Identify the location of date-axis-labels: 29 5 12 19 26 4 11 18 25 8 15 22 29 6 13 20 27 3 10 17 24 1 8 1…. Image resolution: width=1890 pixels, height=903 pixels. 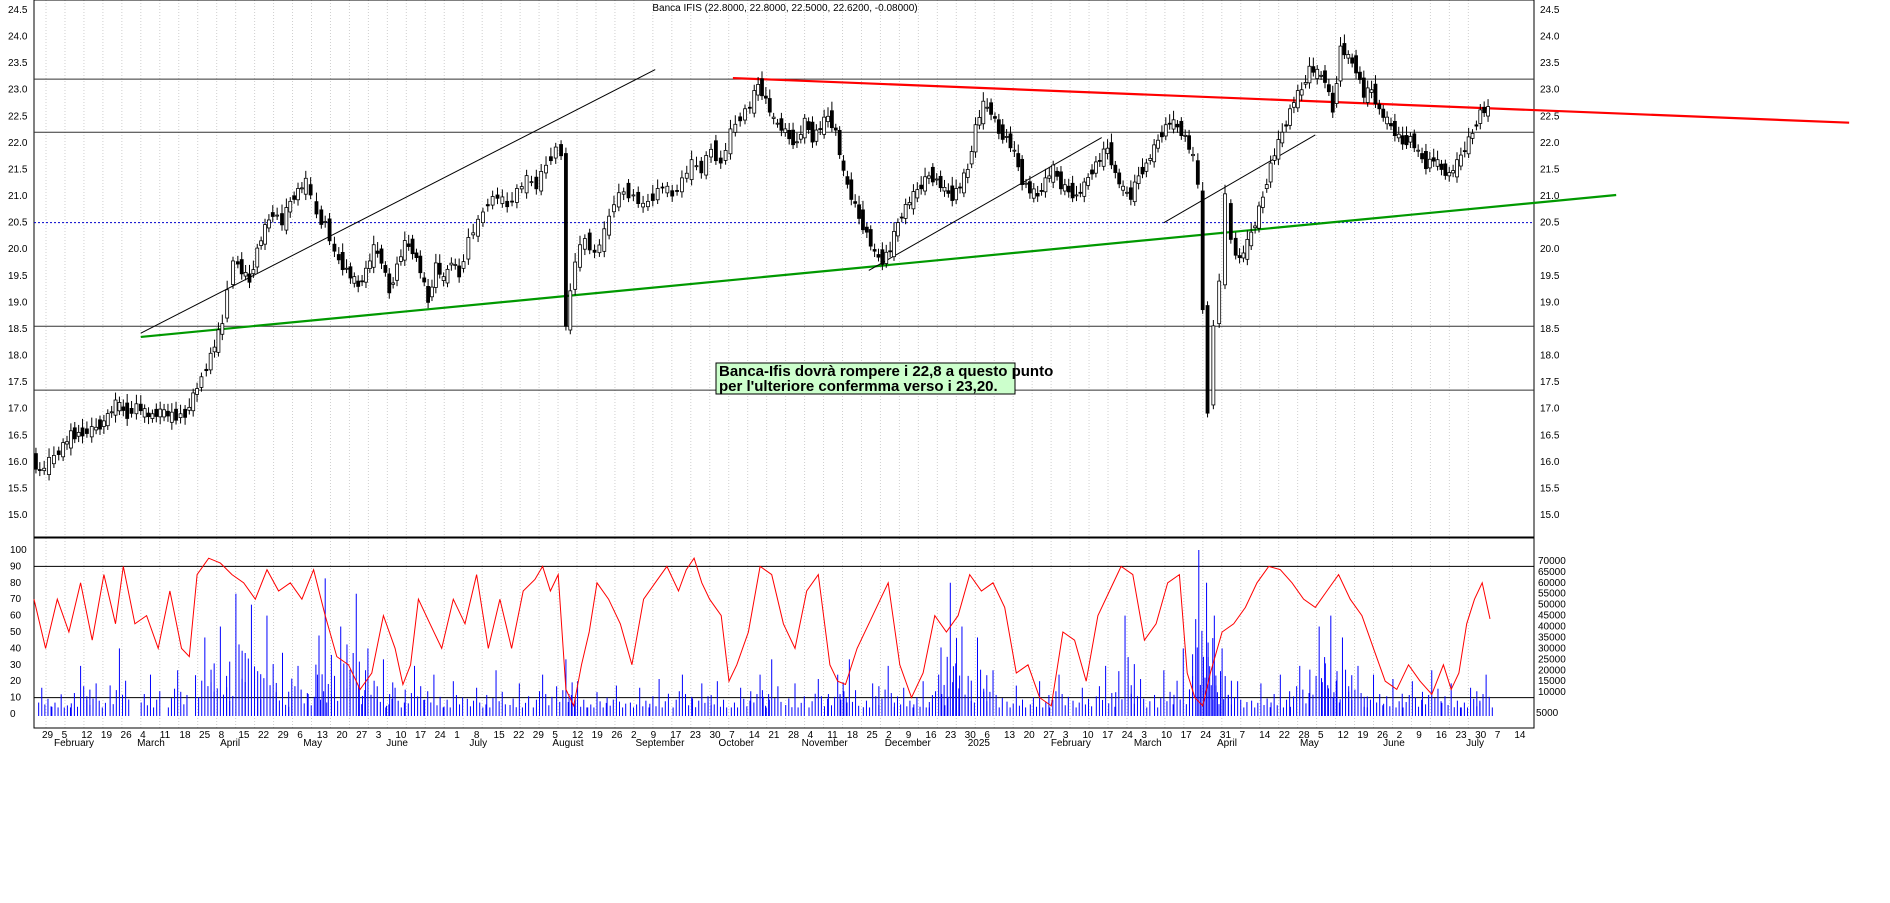
(784, 738).